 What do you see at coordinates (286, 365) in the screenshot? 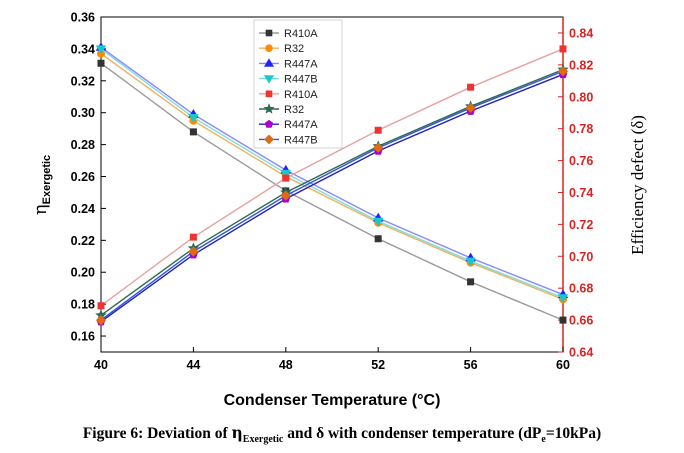
I see `x-tick-label: 48` at bounding box center [286, 365].